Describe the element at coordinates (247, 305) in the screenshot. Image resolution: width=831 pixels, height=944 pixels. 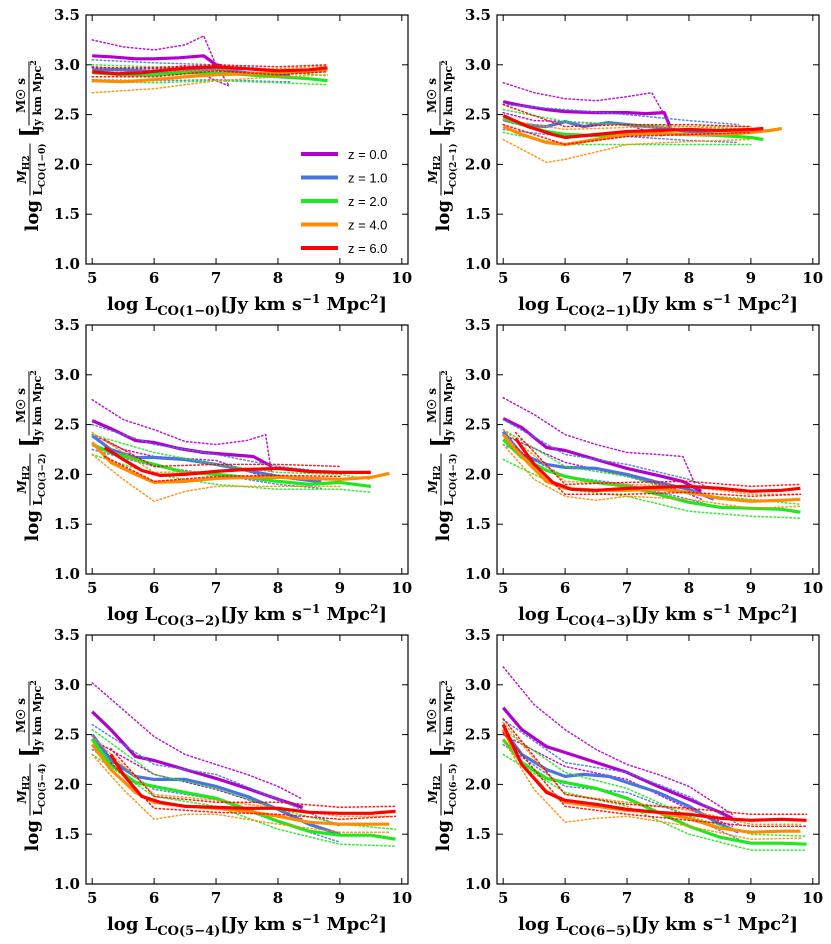
I see `x-axis-label: log LCO(1−0)[Jy km s−1 Mpc2]` at that location.